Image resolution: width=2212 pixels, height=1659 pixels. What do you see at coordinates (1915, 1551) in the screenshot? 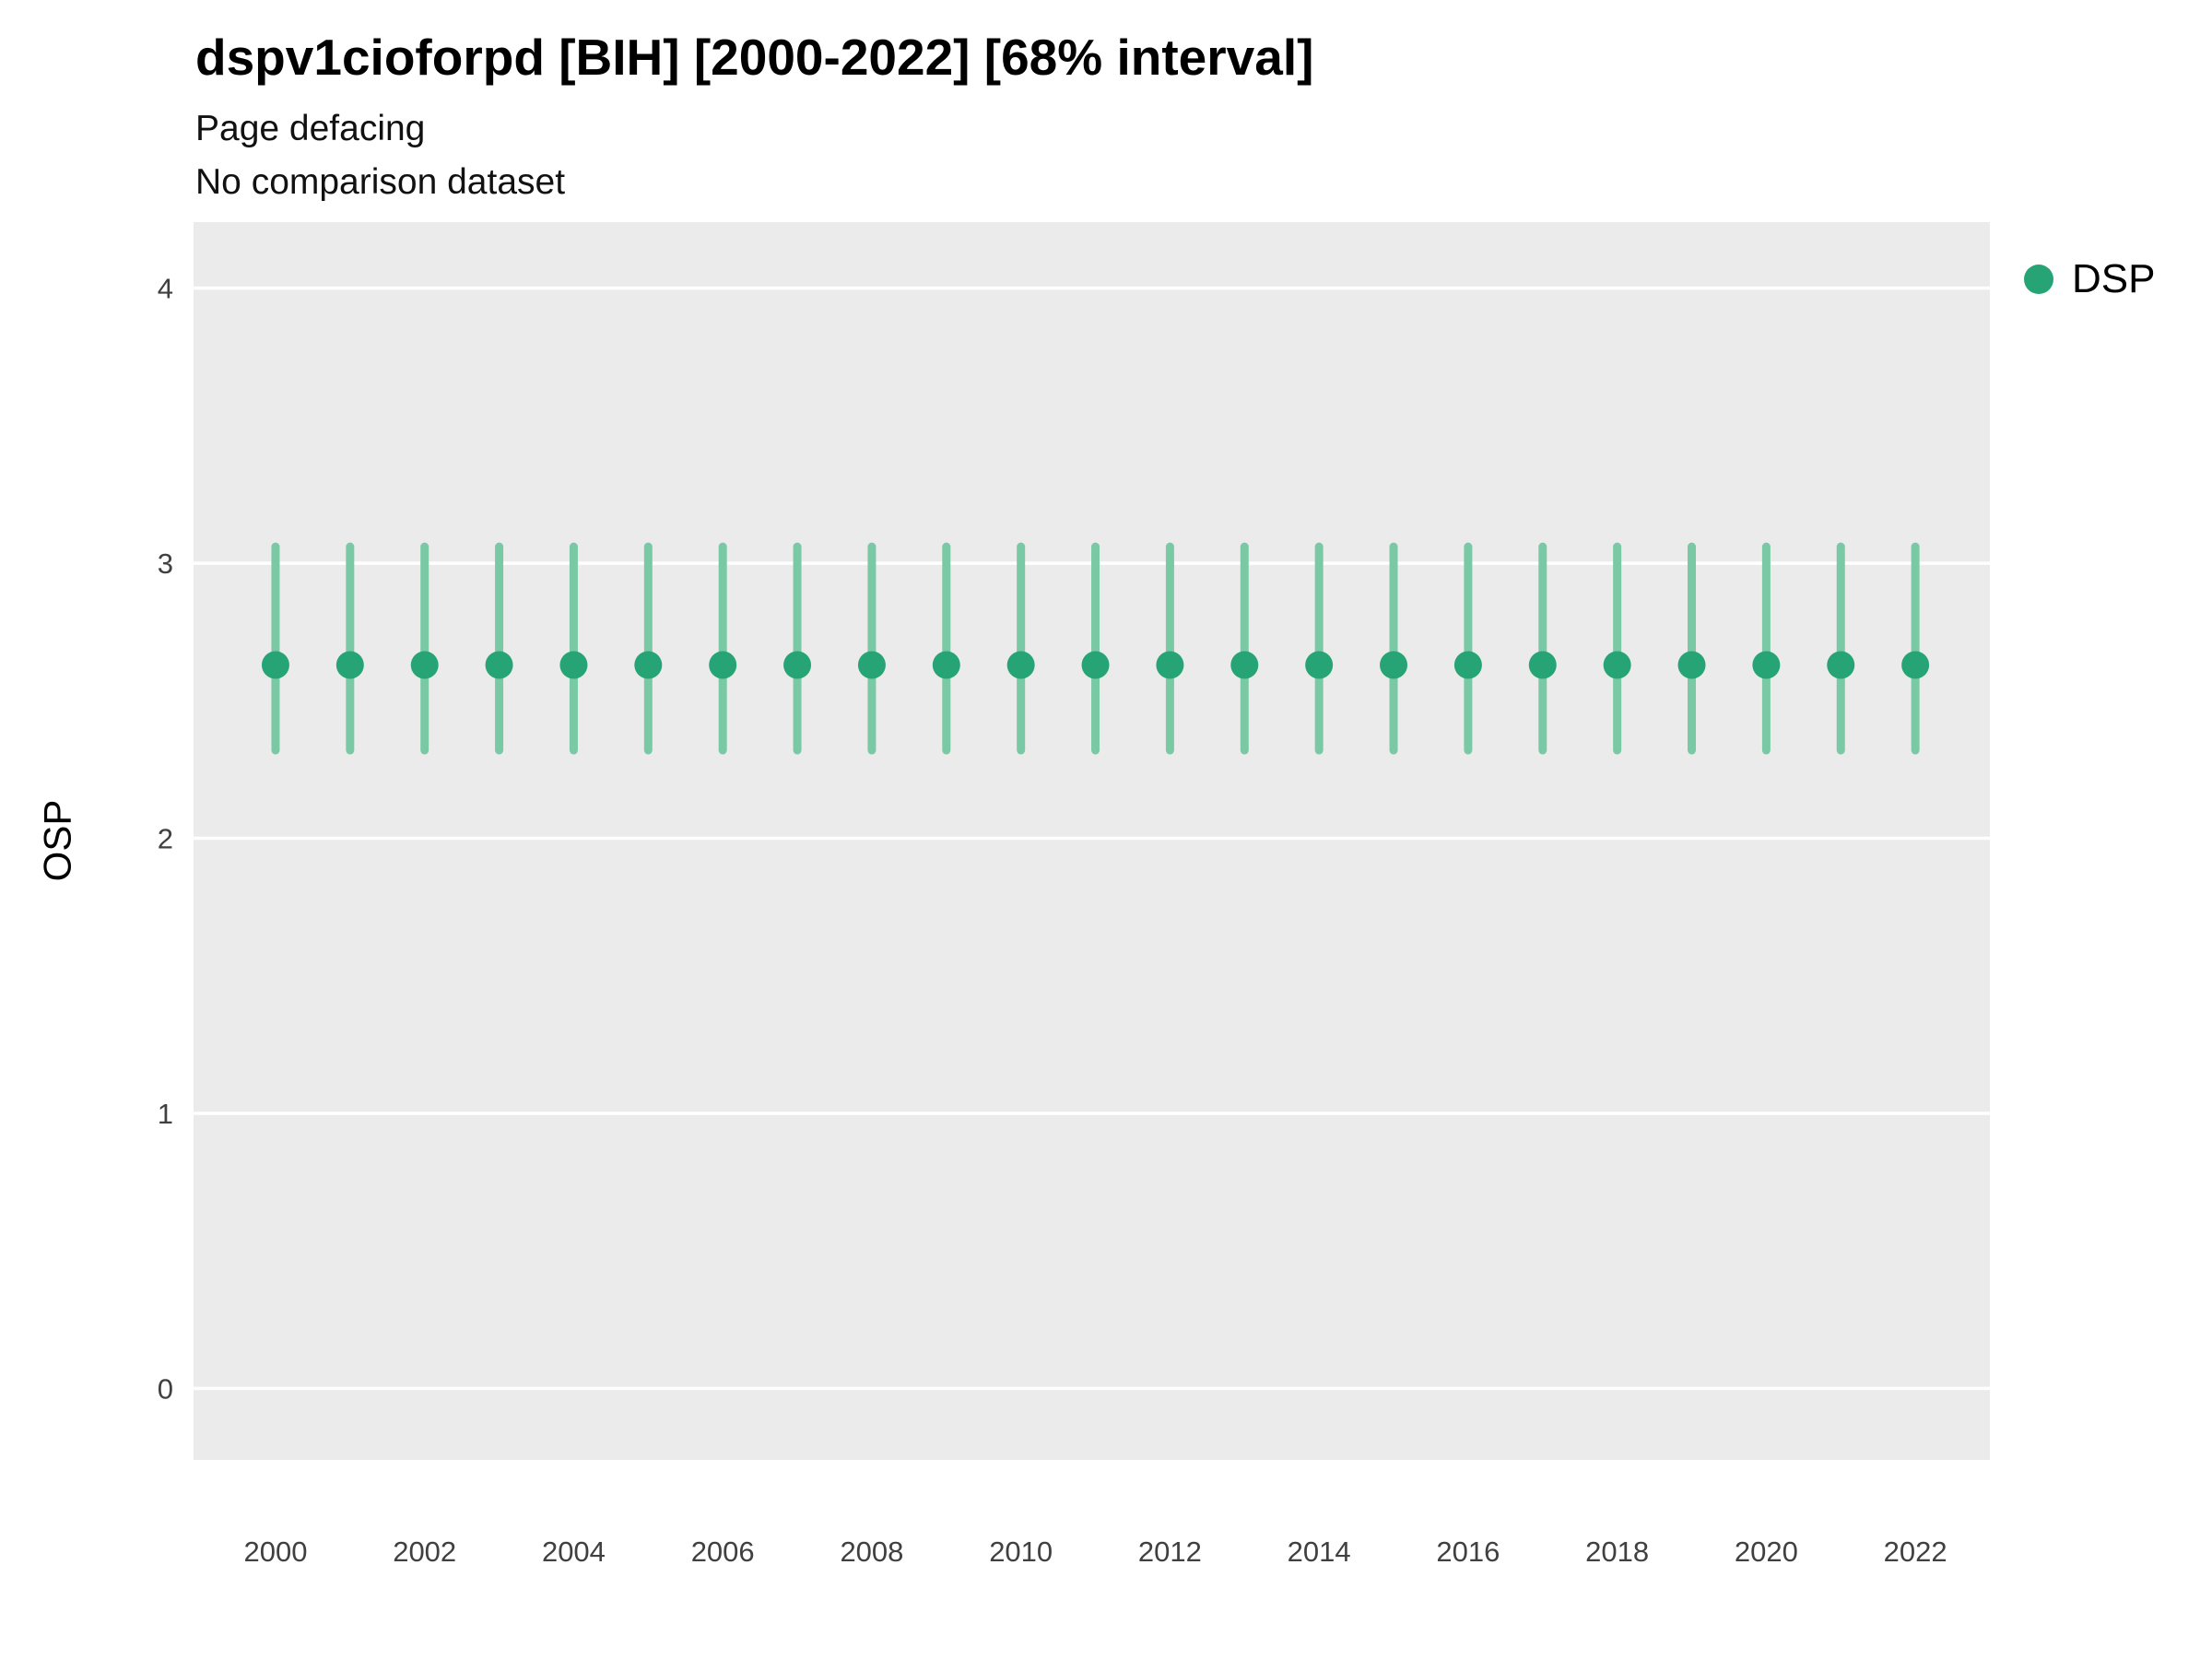
I see `x-tick-label: 2022` at bounding box center [1915, 1551].